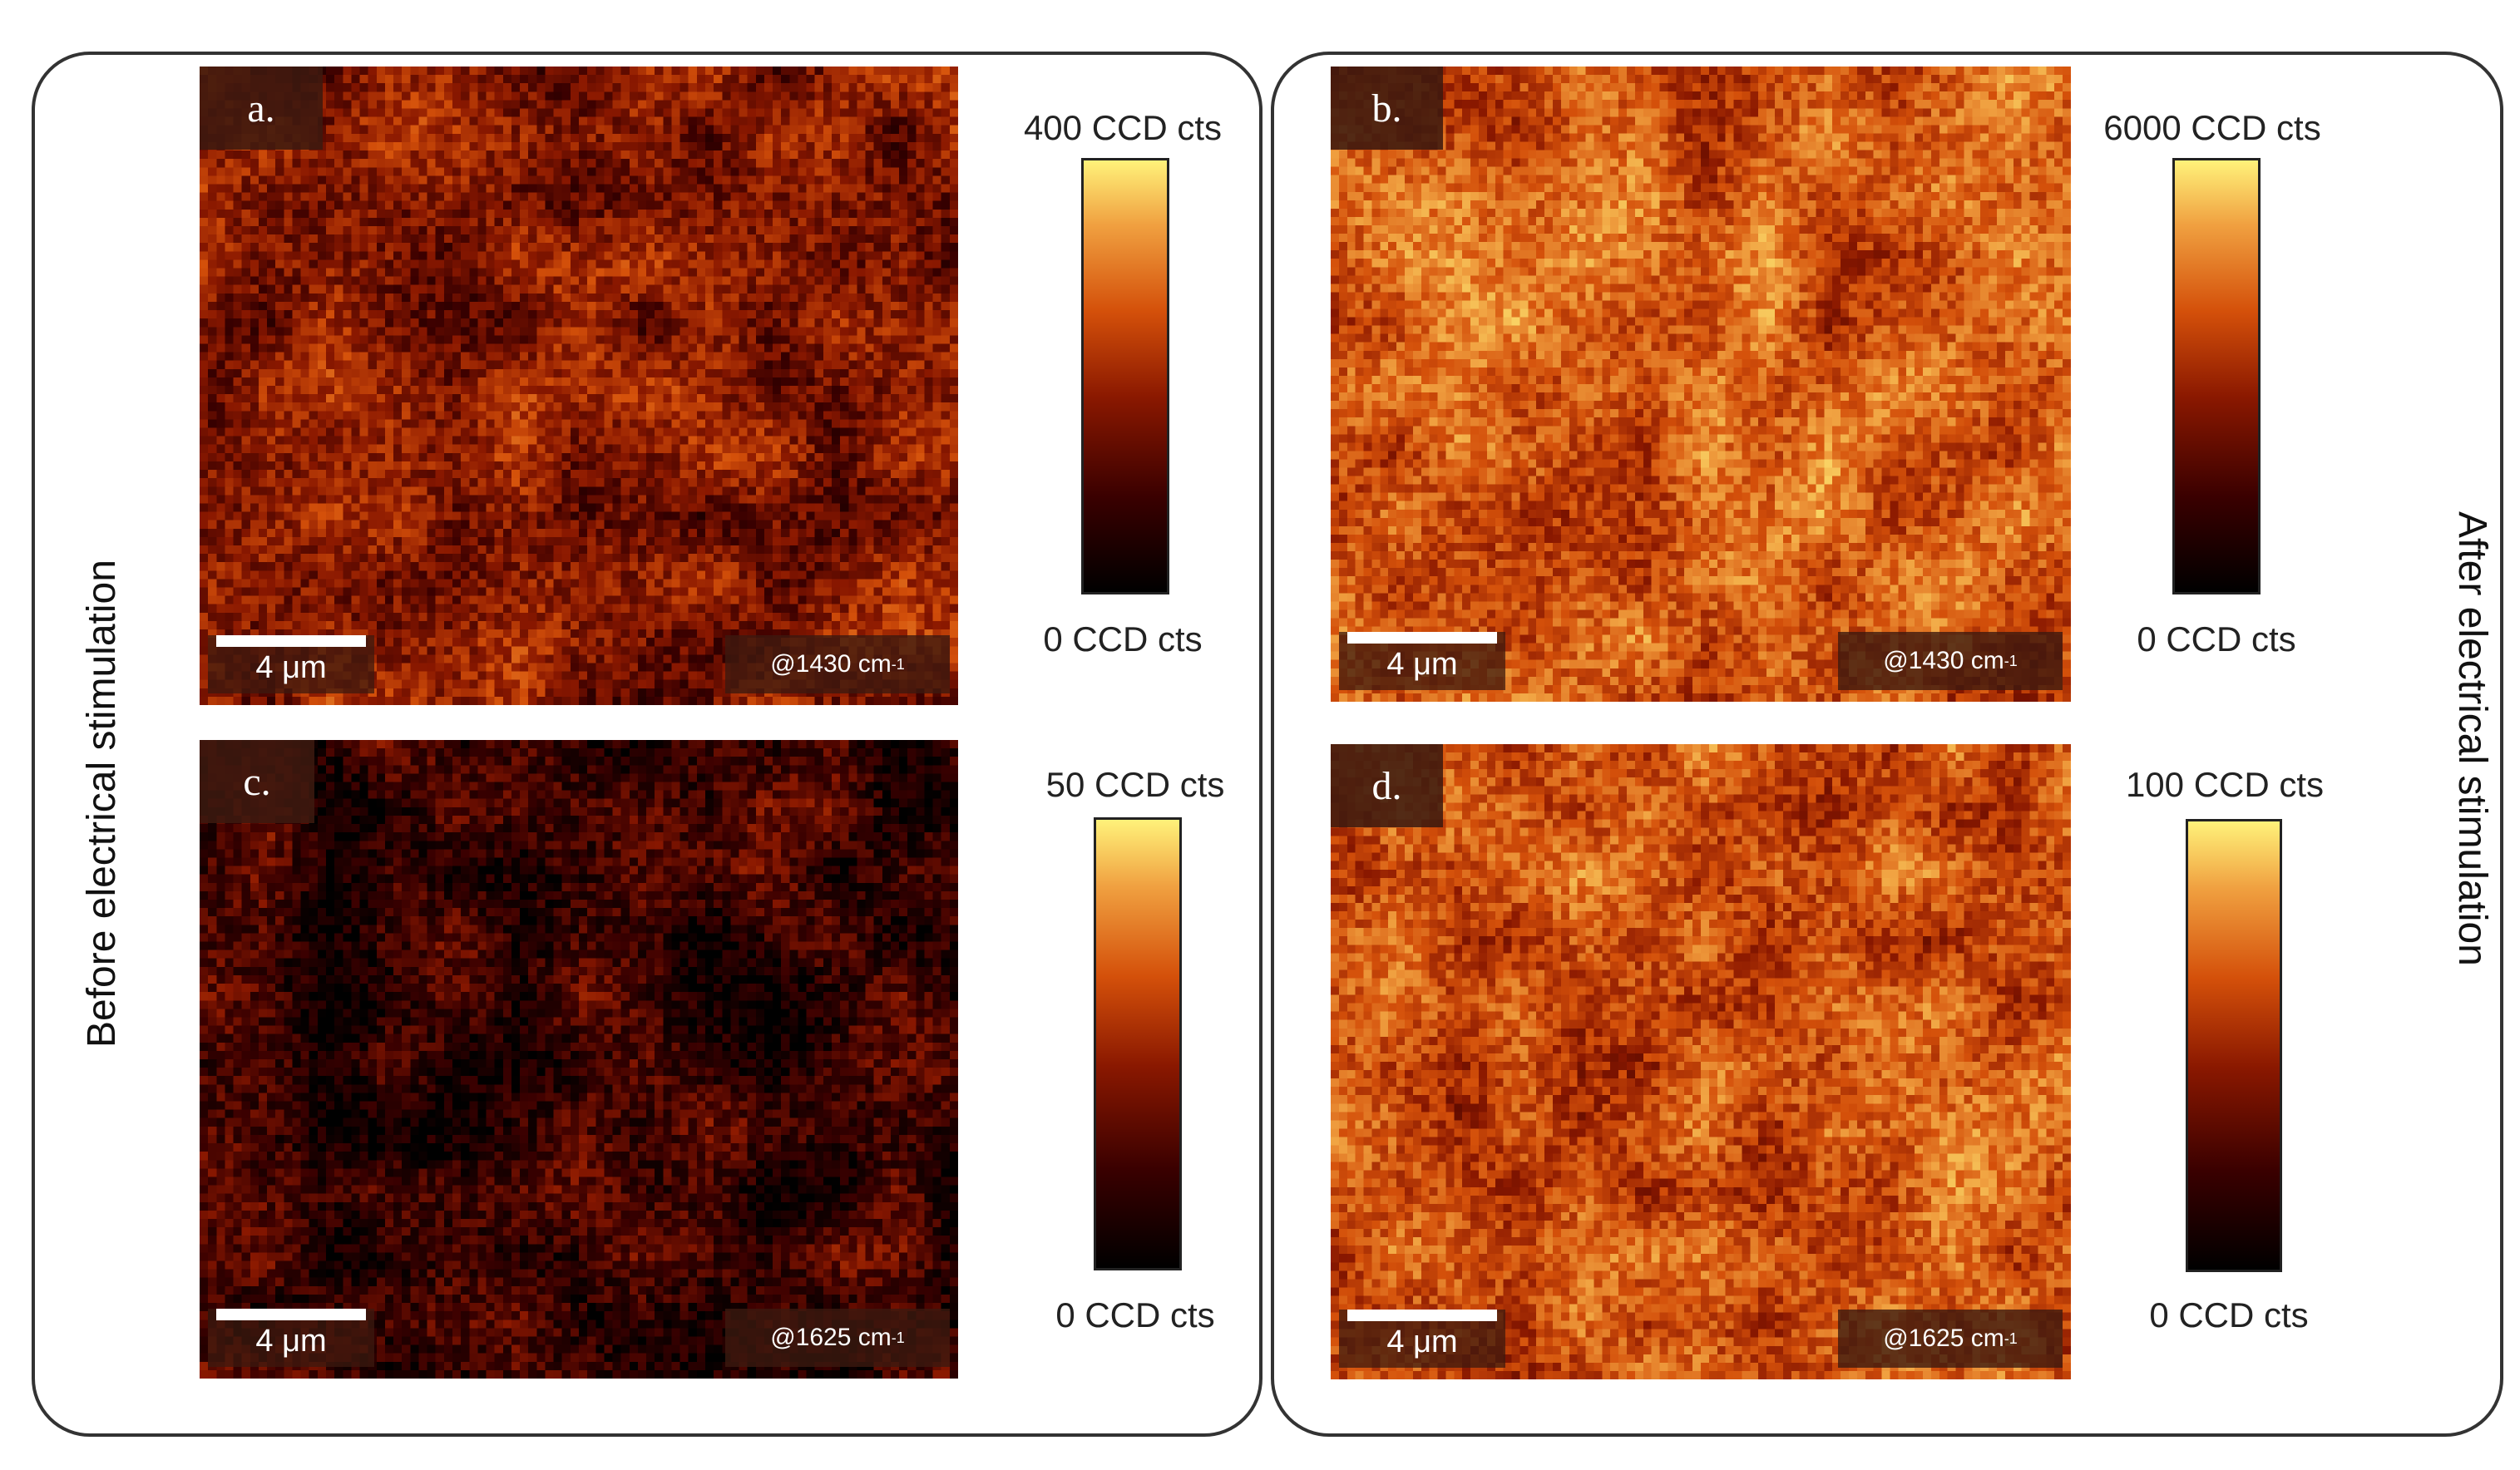 The image size is (2520, 1470). Describe the element at coordinates (2234, 1045) in the screenshot. I see `colorbar-d` at that location.